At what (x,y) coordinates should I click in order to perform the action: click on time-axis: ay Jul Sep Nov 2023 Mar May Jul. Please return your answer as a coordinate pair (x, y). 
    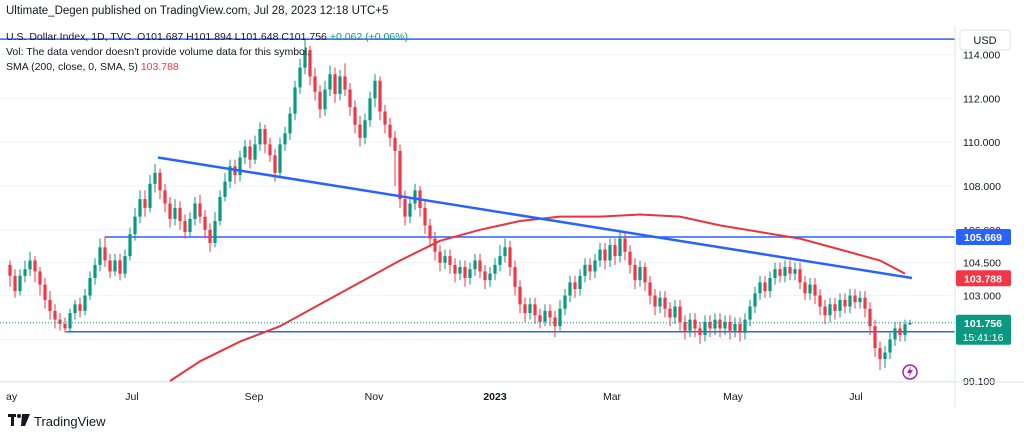
    Looking at the image, I should click on (512, 392).